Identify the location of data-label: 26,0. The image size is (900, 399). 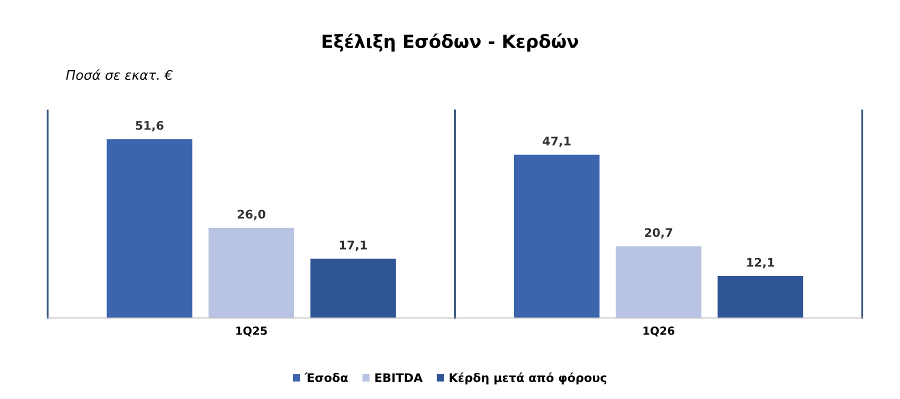
(252, 215).